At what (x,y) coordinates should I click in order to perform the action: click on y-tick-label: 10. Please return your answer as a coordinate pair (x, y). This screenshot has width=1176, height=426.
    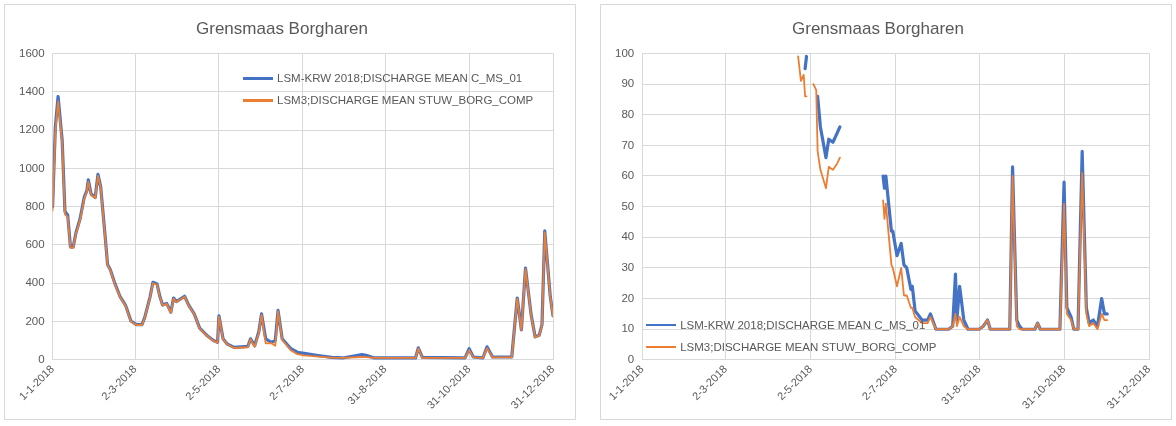
    Looking at the image, I should click on (628, 328).